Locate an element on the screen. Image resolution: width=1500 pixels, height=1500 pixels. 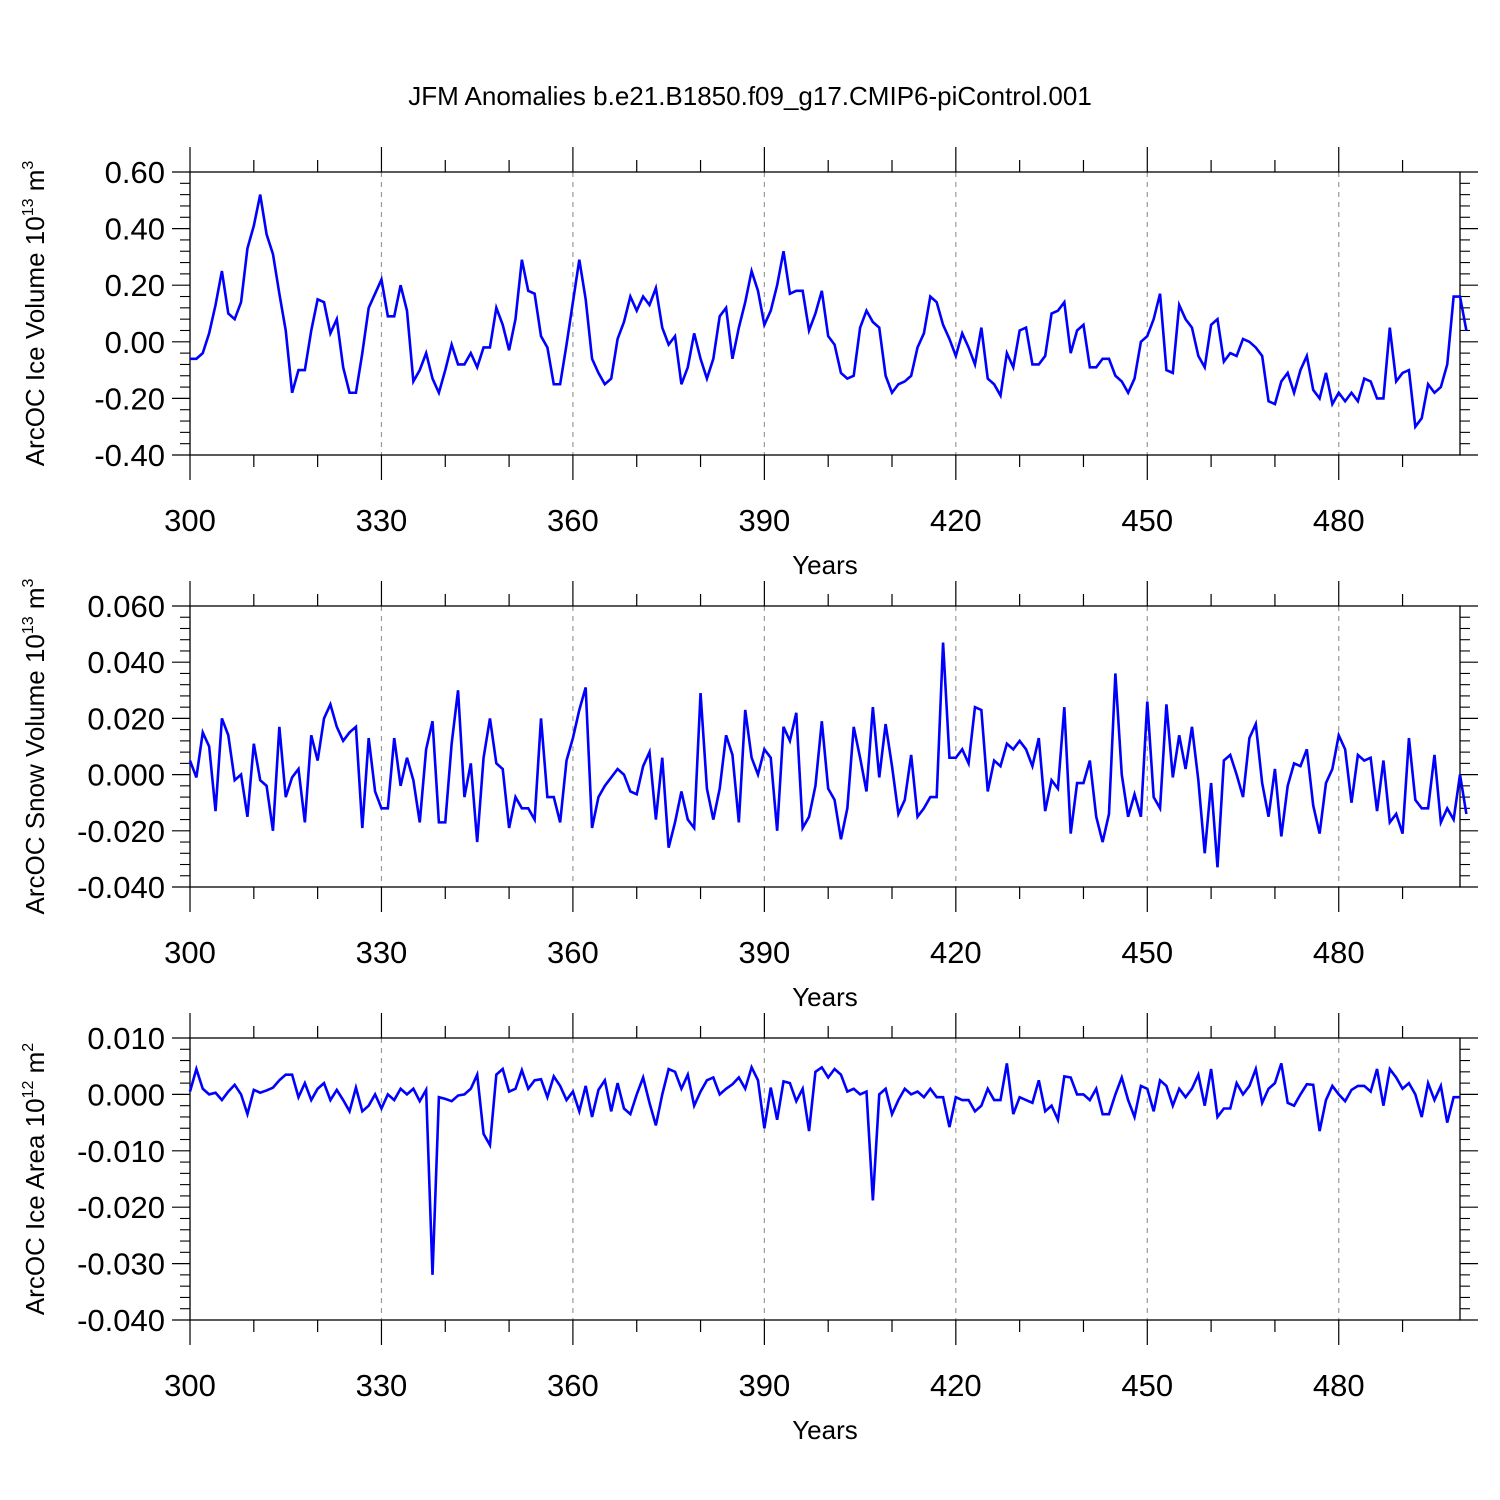
y-tick-label: -0.010 is located at coordinates (121, 1151).